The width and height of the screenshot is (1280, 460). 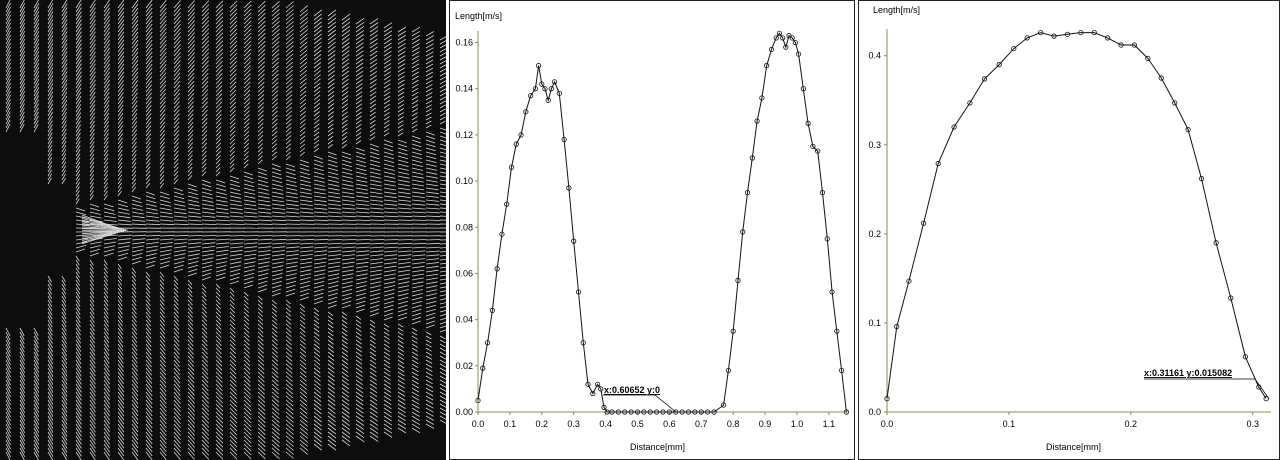 I want to click on chart-1-ytick-label: 0.10, so click(x=464, y=181).